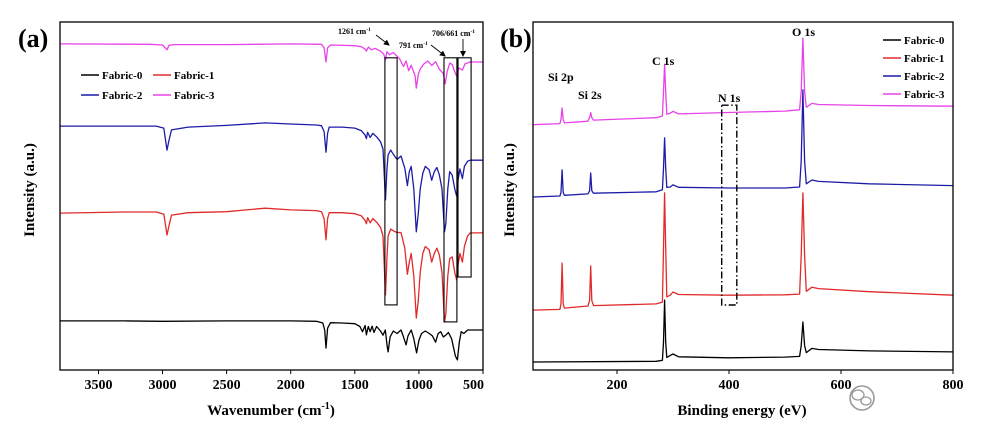 The image size is (992, 442). I want to click on watermark, so click(862, 398).